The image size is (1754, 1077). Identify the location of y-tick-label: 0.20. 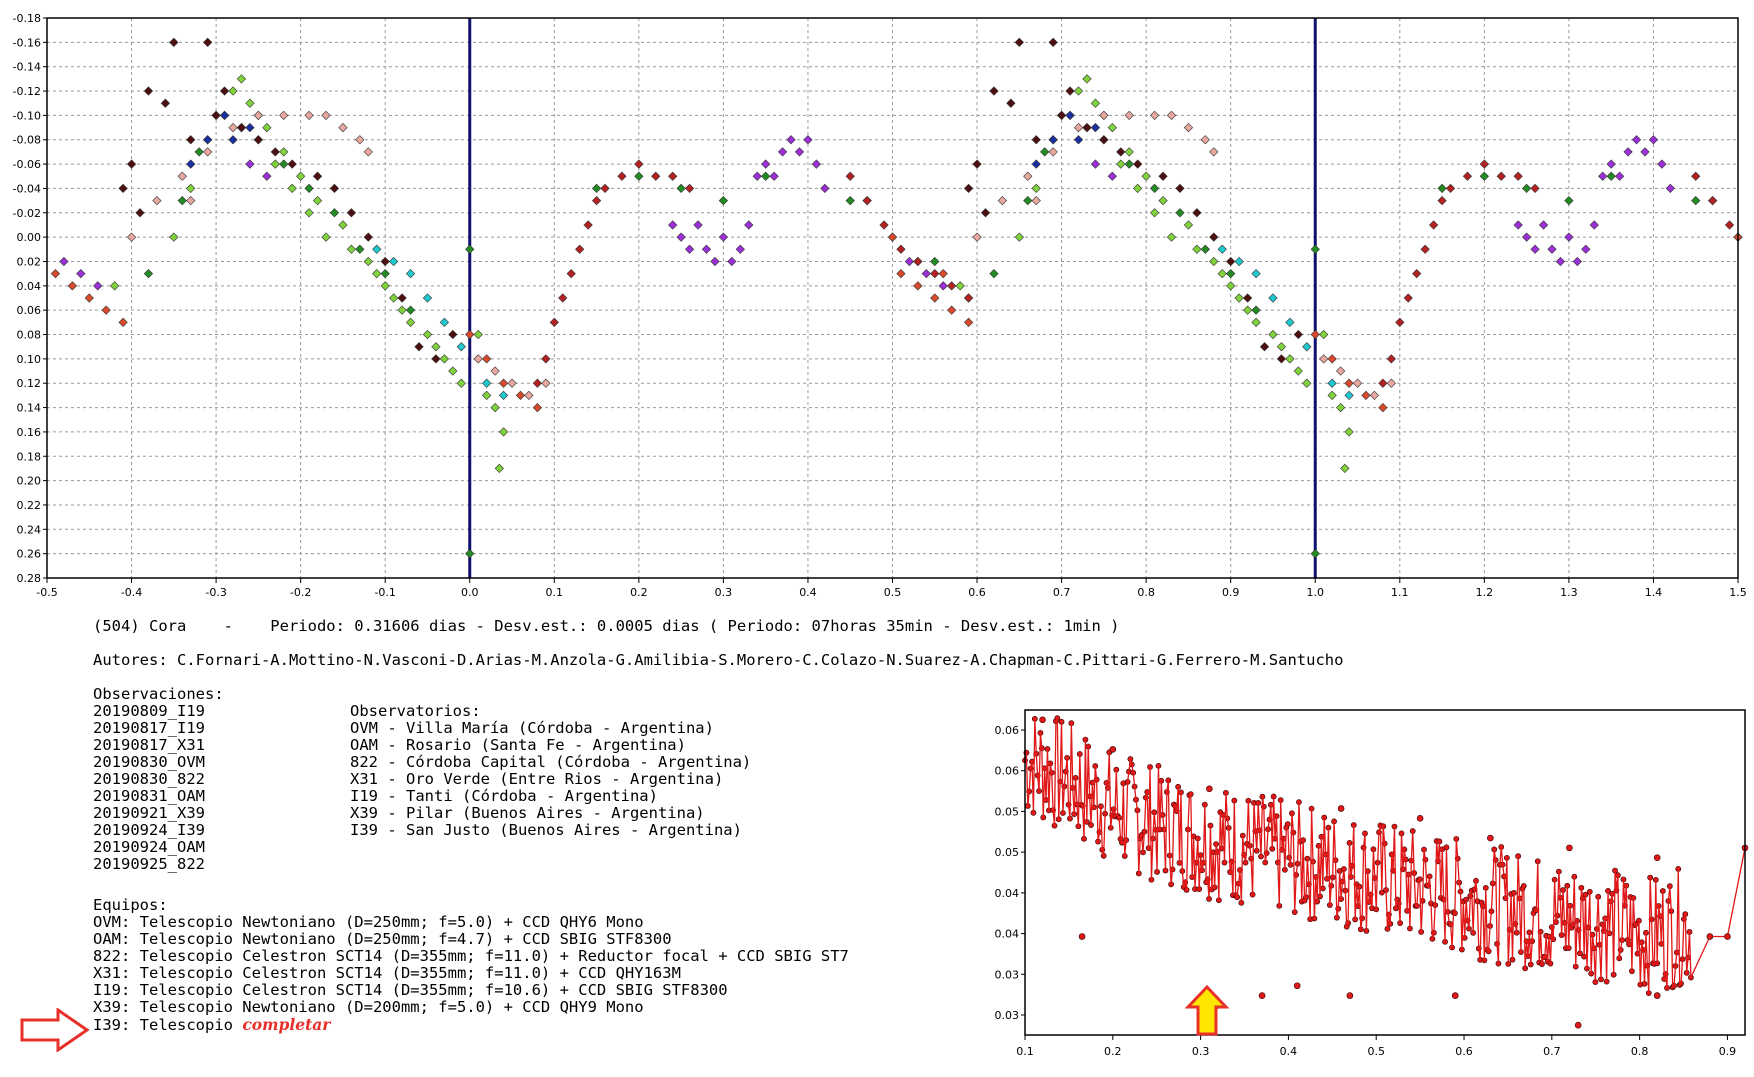
(29, 481).